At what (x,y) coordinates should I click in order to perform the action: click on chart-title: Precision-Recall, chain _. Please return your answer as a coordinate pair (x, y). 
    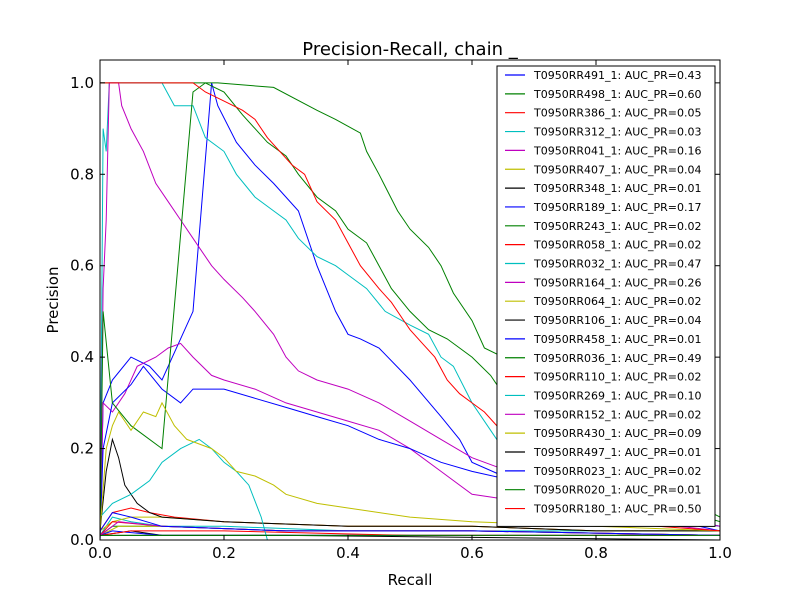
    Looking at the image, I should click on (410, 49).